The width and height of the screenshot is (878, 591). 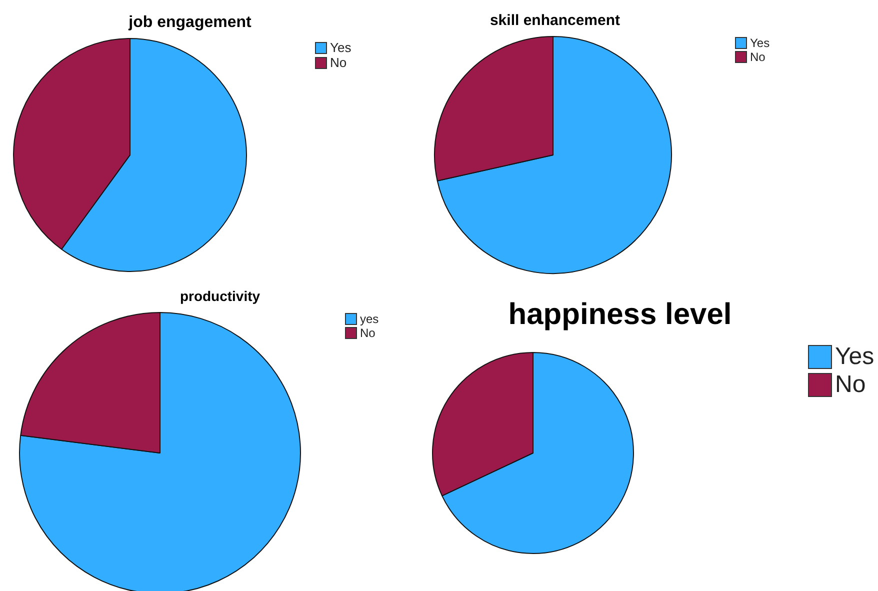 What do you see at coordinates (369, 319) in the screenshot?
I see `legend-label: yes` at bounding box center [369, 319].